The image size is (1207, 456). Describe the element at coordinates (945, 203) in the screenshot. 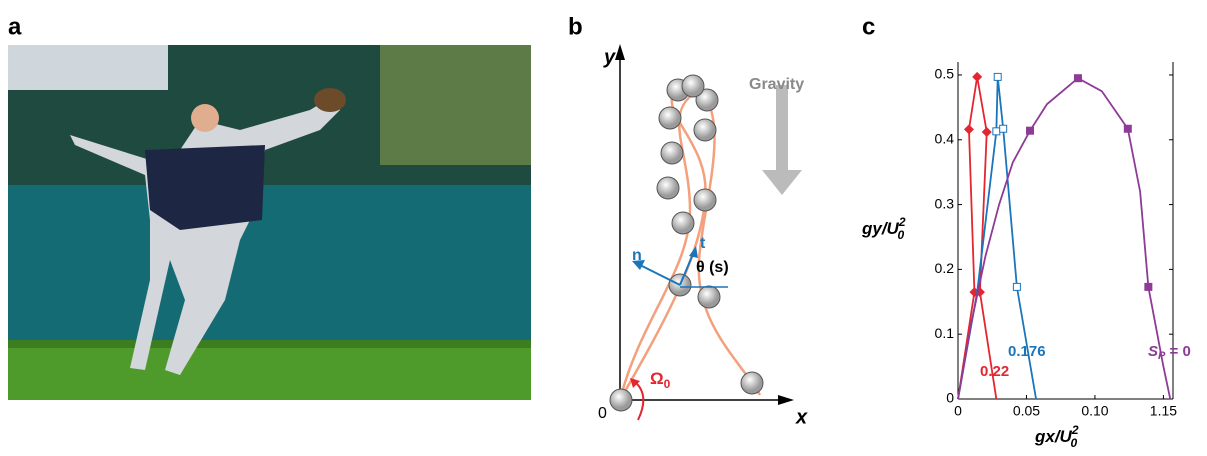

I see `y-tick-label: 0.3` at that location.